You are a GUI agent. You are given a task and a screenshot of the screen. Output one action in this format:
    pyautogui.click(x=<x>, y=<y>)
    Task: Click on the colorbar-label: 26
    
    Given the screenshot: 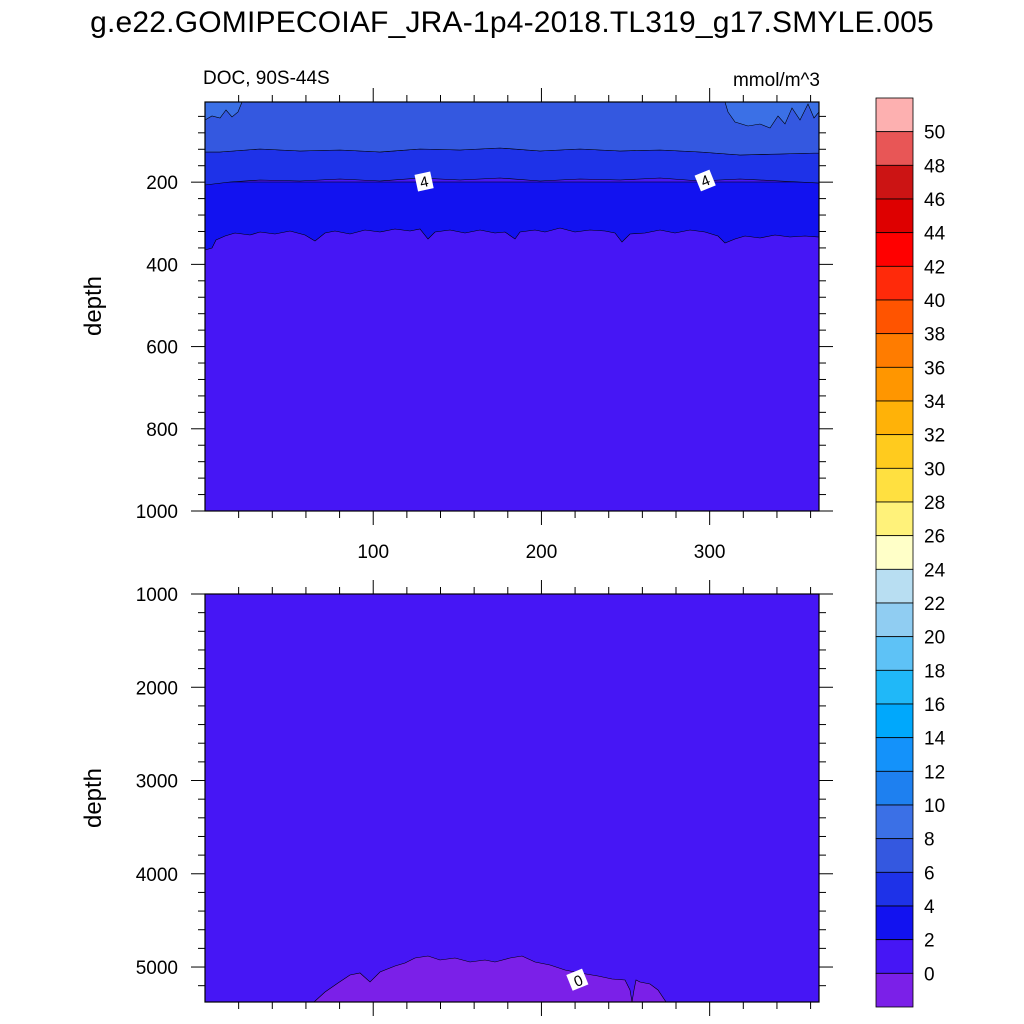 What is the action you would take?
    pyautogui.click(x=934, y=537)
    